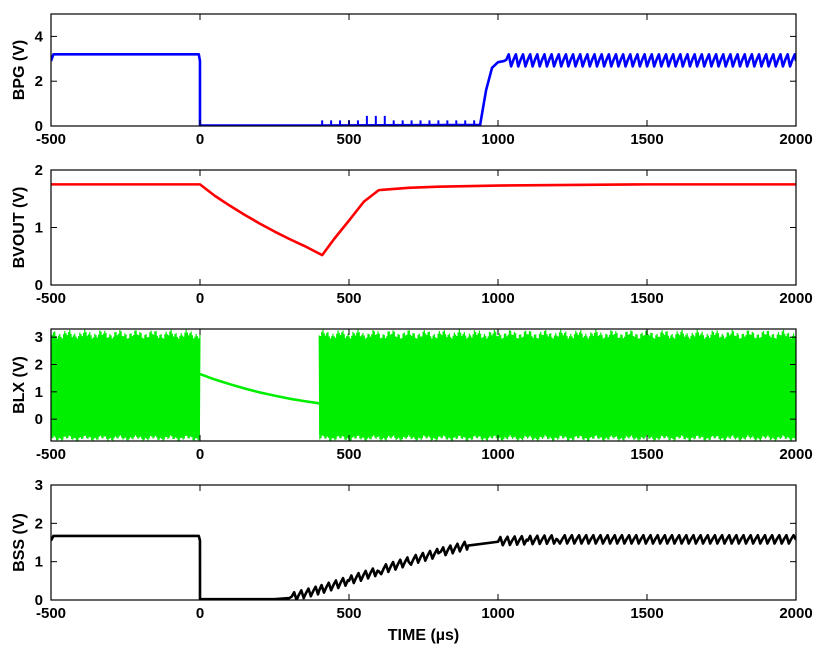  What do you see at coordinates (646, 454) in the screenshot?
I see `x-tick-label-blx-4: 1500` at bounding box center [646, 454].